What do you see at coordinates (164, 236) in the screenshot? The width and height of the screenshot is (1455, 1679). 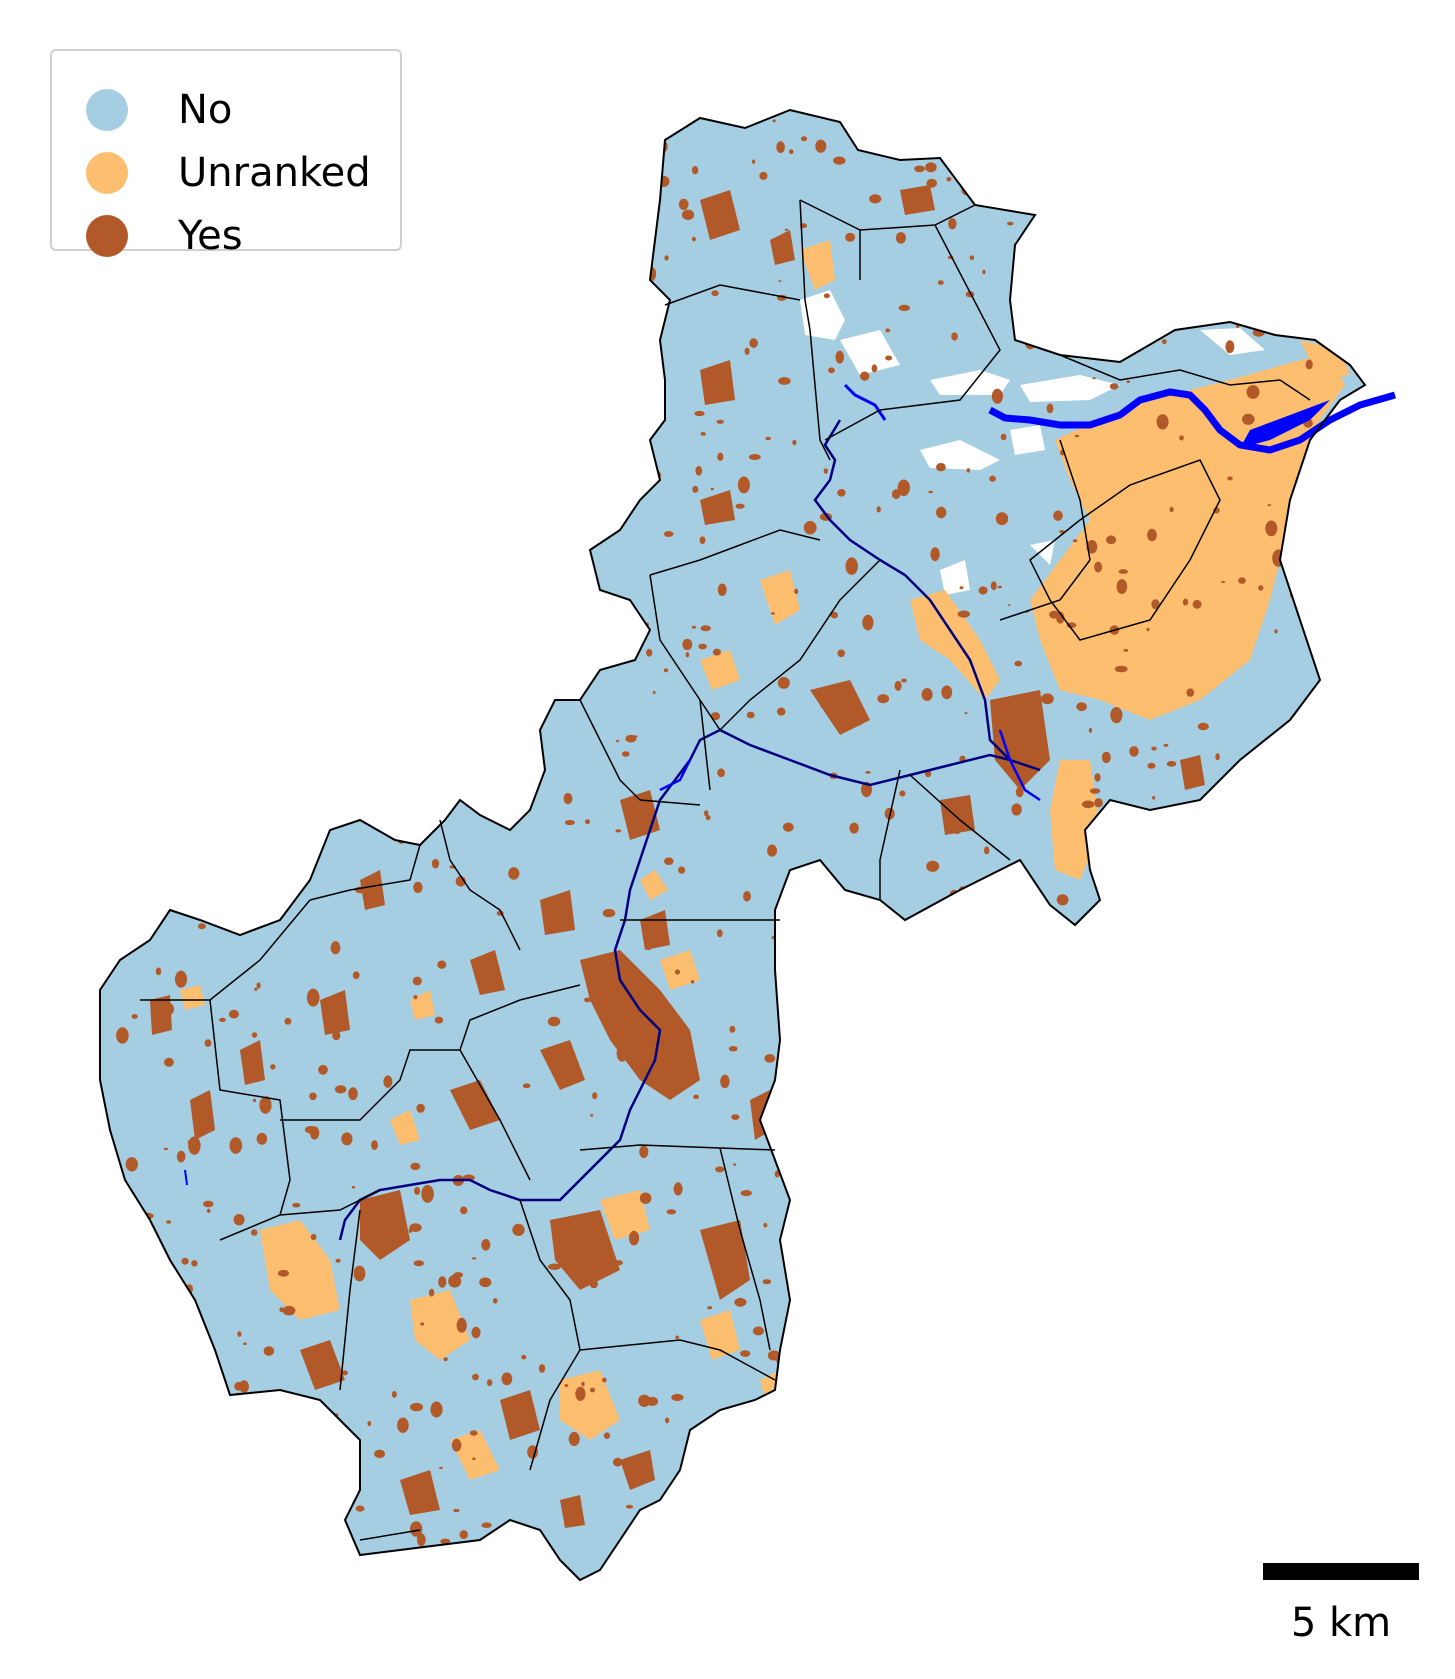 I see `legend-item-yes: Yes` at bounding box center [164, 236].